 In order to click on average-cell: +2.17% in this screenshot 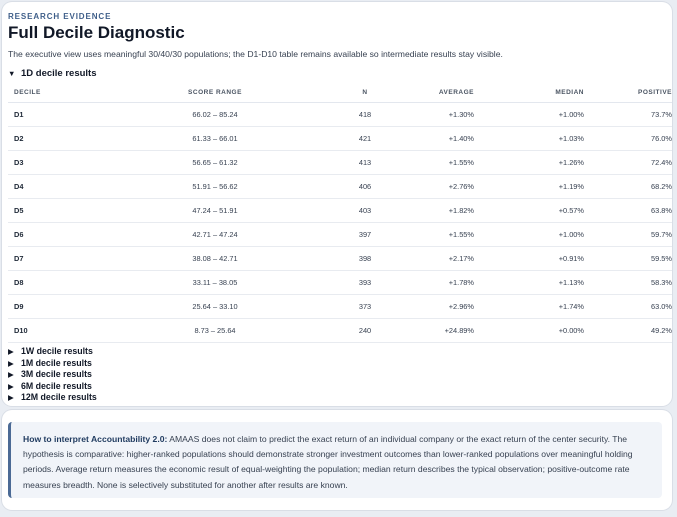, I will do `click(440, 258)`.